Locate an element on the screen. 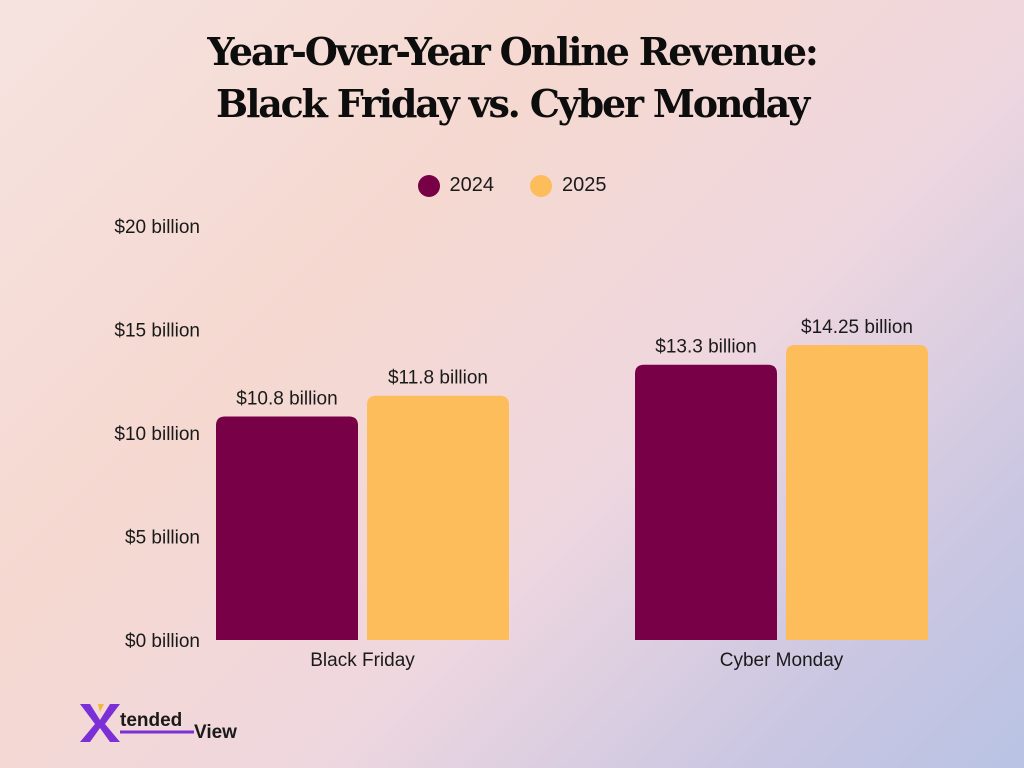 The width and height of the screenshot is (1024, 768). xtendedview-logo: tended View is located at coordinates (158, 723).